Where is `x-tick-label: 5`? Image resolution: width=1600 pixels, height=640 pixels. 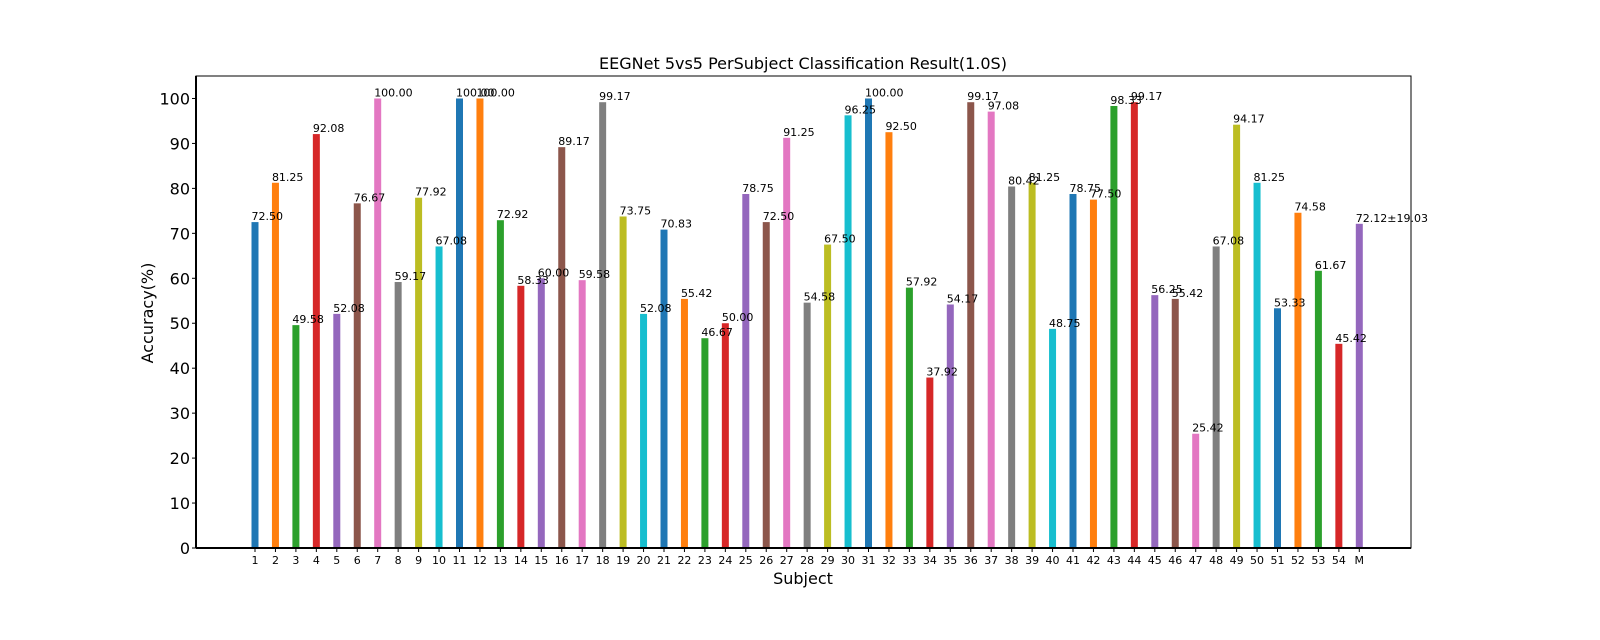 x-tick-label: 5 is located at coordinates (336, 560).